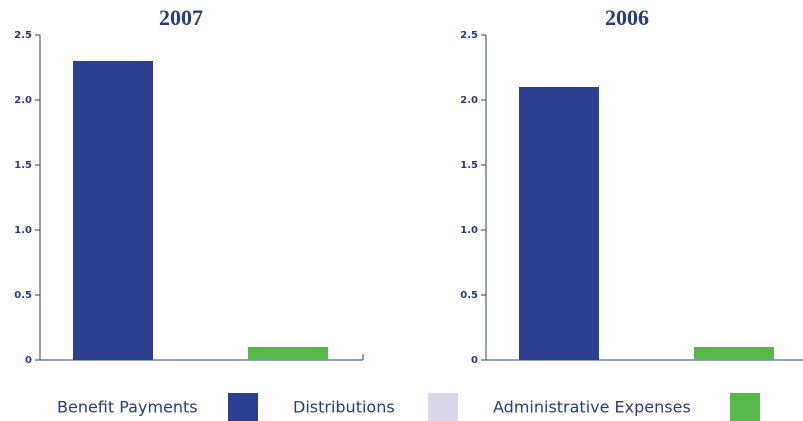  What do you see at coordinates (344, 407) in the screenshot?
I see `legend-label: Distributions` at bounding box center [344, 407].